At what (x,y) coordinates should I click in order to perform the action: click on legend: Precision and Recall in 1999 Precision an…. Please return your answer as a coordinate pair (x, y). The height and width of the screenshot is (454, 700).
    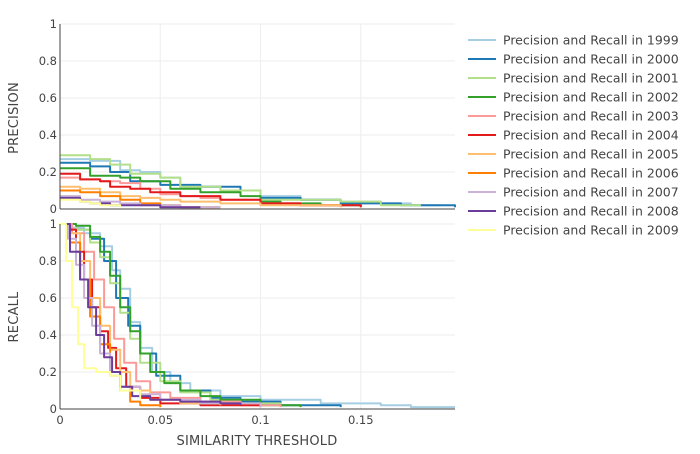
    Looking at the image, I should click on (573, 135).